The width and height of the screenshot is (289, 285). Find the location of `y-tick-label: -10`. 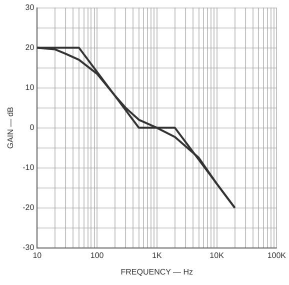

y-tick-label: -10 is located at coordinates (28, 167).